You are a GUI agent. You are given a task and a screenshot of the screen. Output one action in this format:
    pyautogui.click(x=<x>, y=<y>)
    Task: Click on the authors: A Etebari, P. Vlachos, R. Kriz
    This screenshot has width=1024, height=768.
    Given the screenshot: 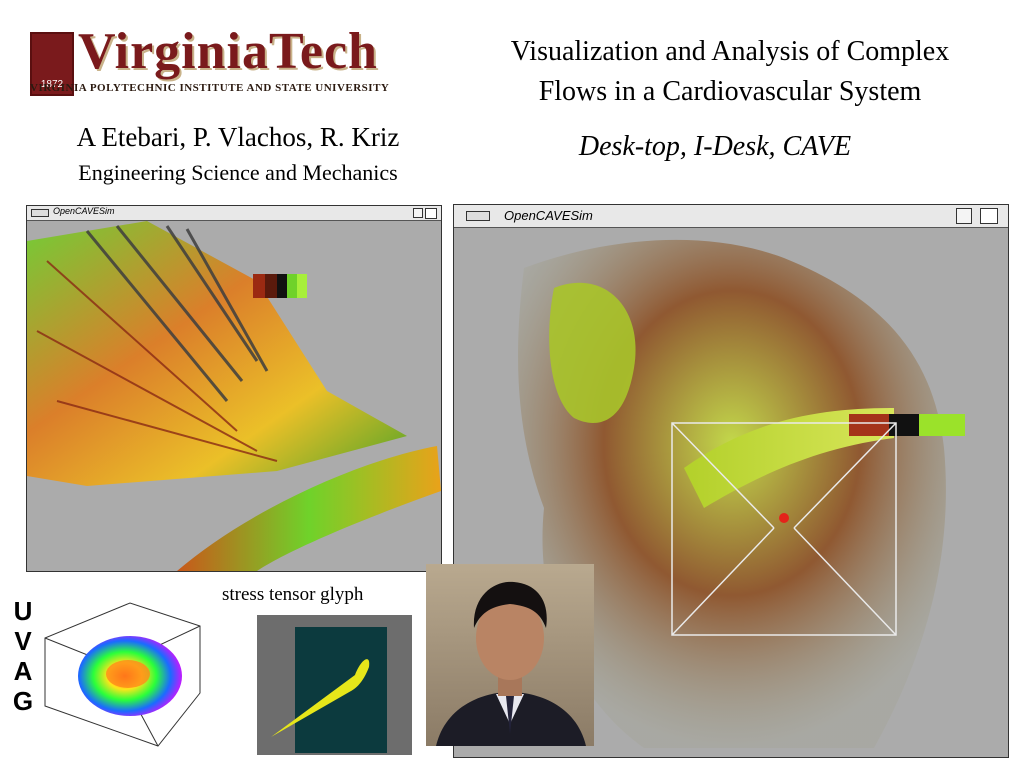 What is the action you would take?
    pyautogui.click(x=238, y=137)
    